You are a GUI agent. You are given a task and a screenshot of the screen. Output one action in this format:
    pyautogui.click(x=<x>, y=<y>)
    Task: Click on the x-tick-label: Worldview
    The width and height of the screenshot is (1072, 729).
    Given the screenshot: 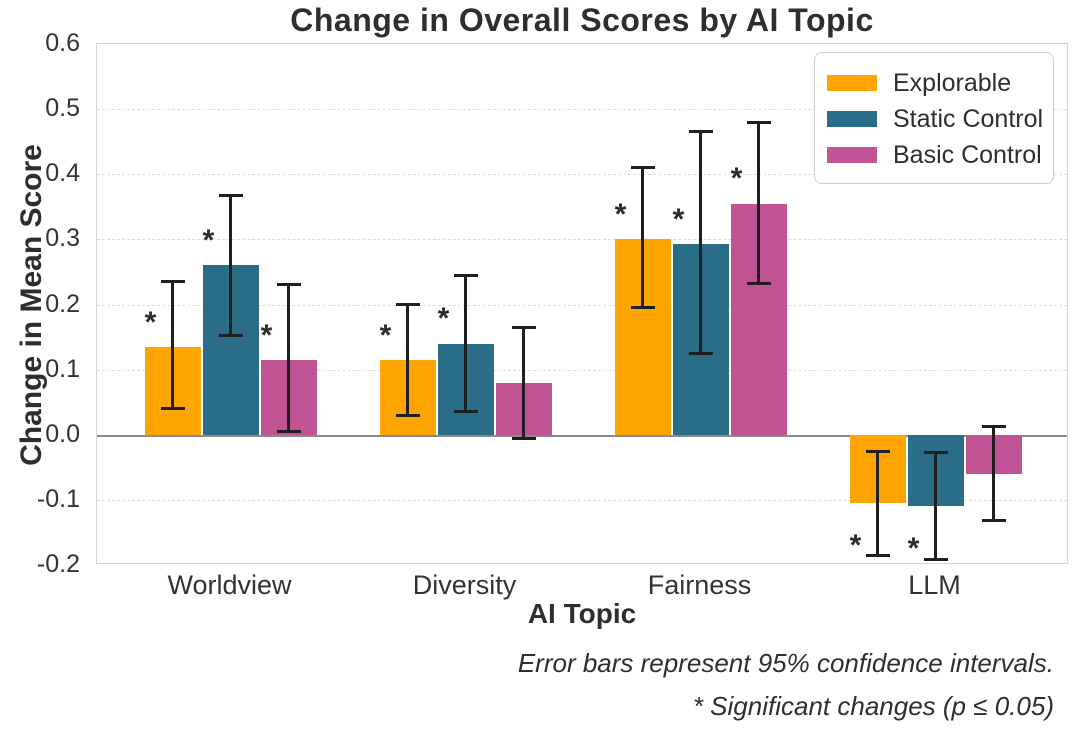 What is the action you would take?
    pyautogui.click(x=229, y=585)
    